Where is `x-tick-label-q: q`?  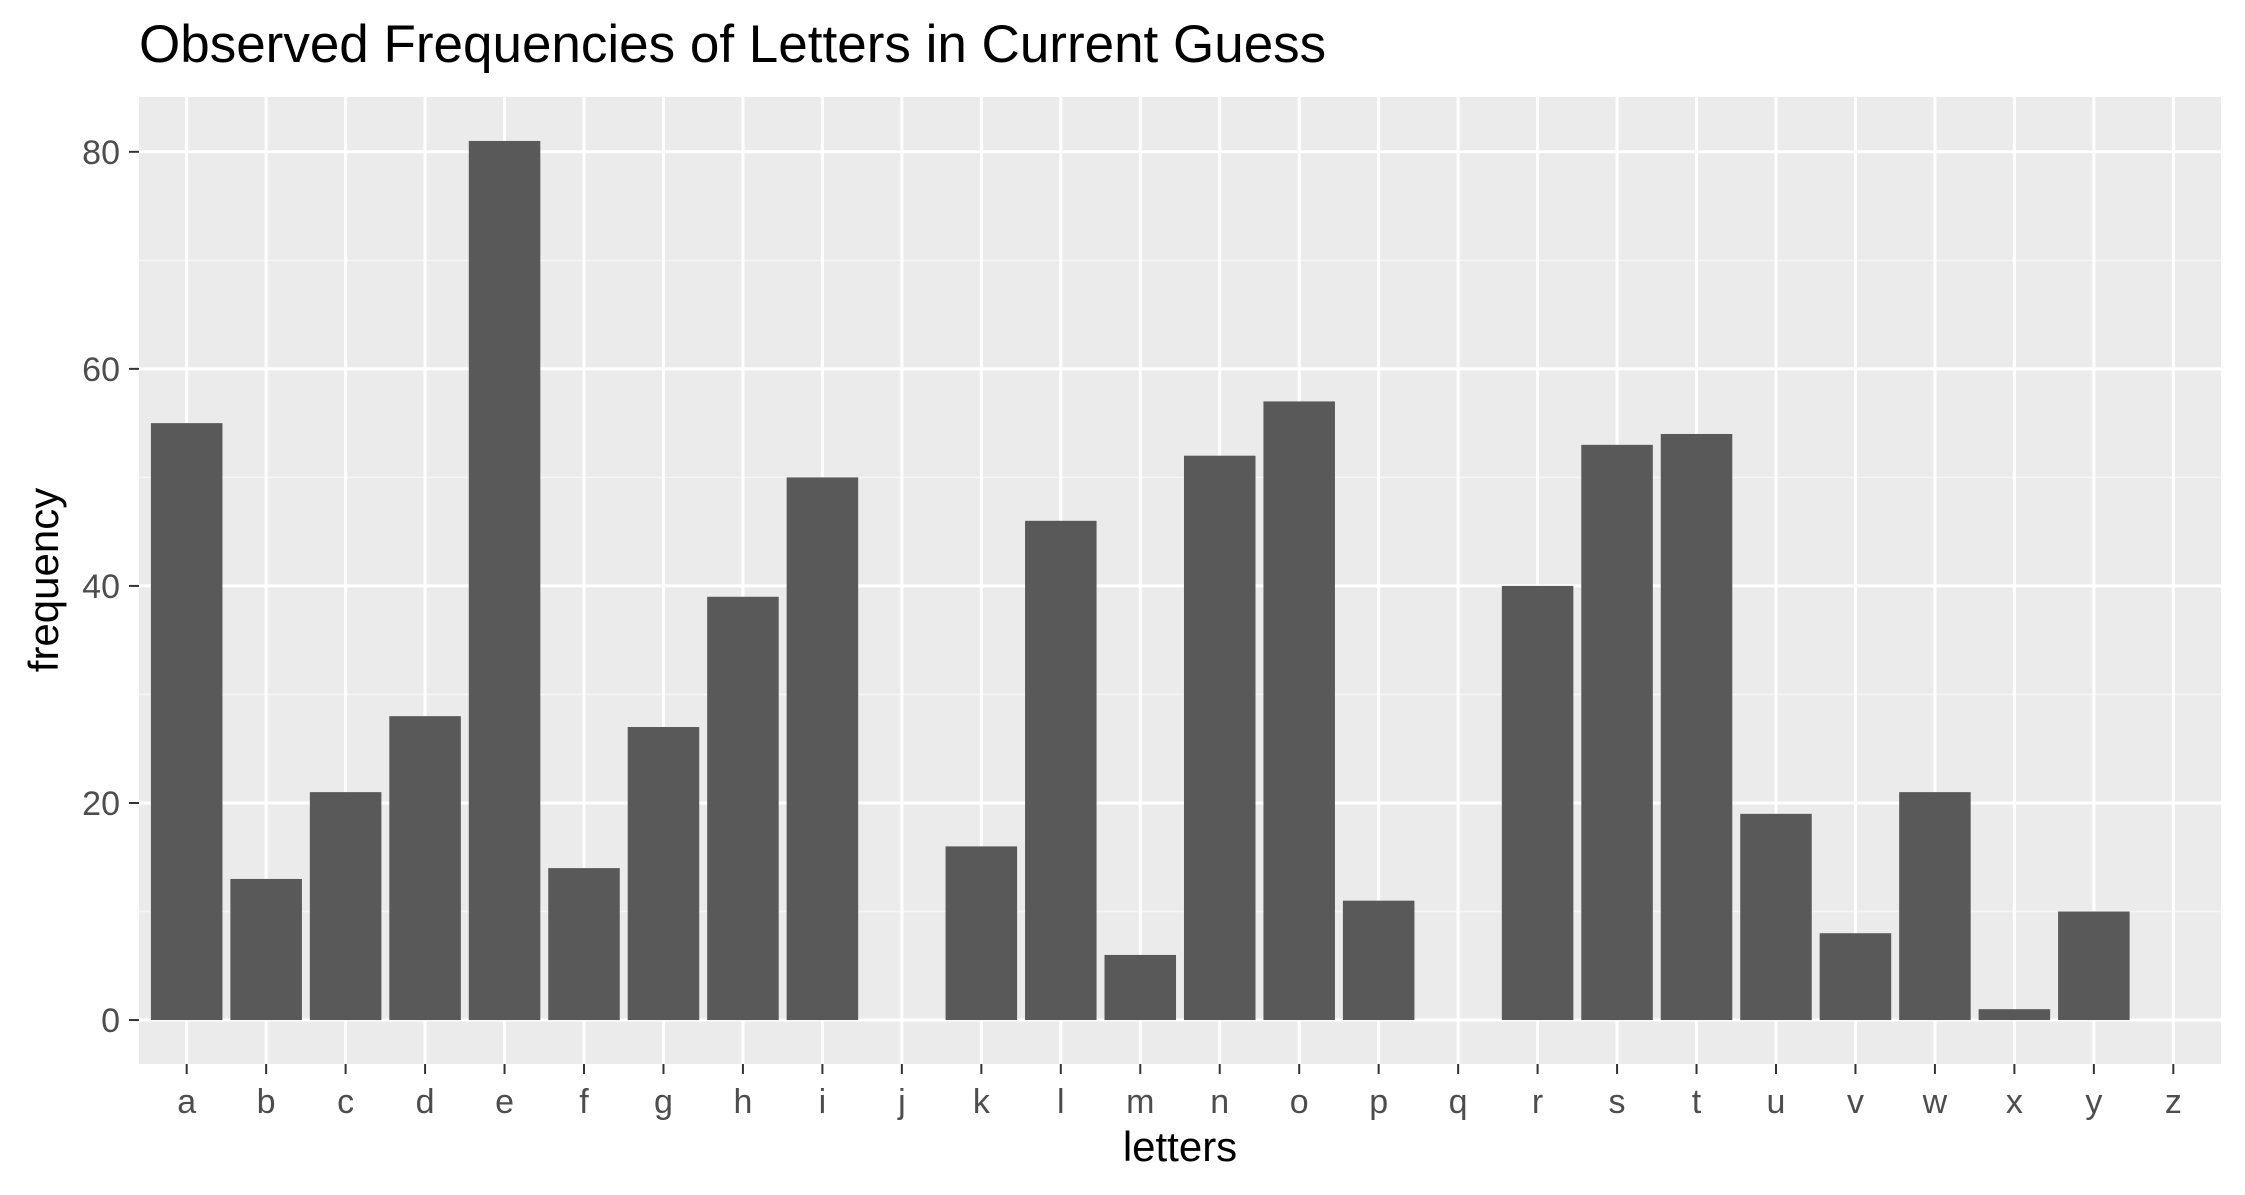 x-tick-label-q: q is located at coordinates (1458, 1102).